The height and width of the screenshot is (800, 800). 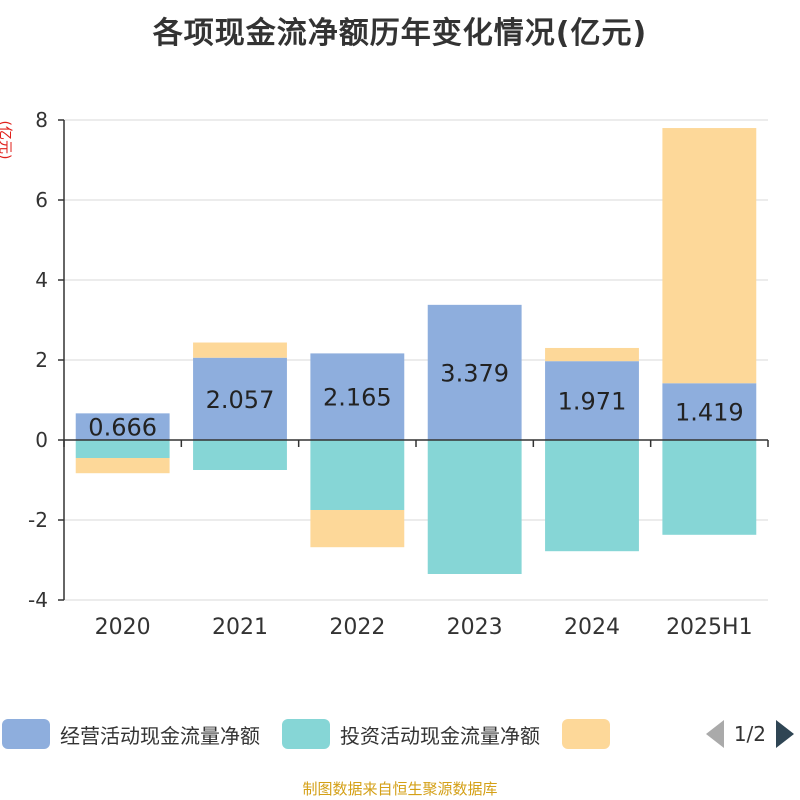 What do you see at coordinates (709, 627) in the screenshot?
I see `x-tick-label: 2025H1` at bounding box center [709, 627].